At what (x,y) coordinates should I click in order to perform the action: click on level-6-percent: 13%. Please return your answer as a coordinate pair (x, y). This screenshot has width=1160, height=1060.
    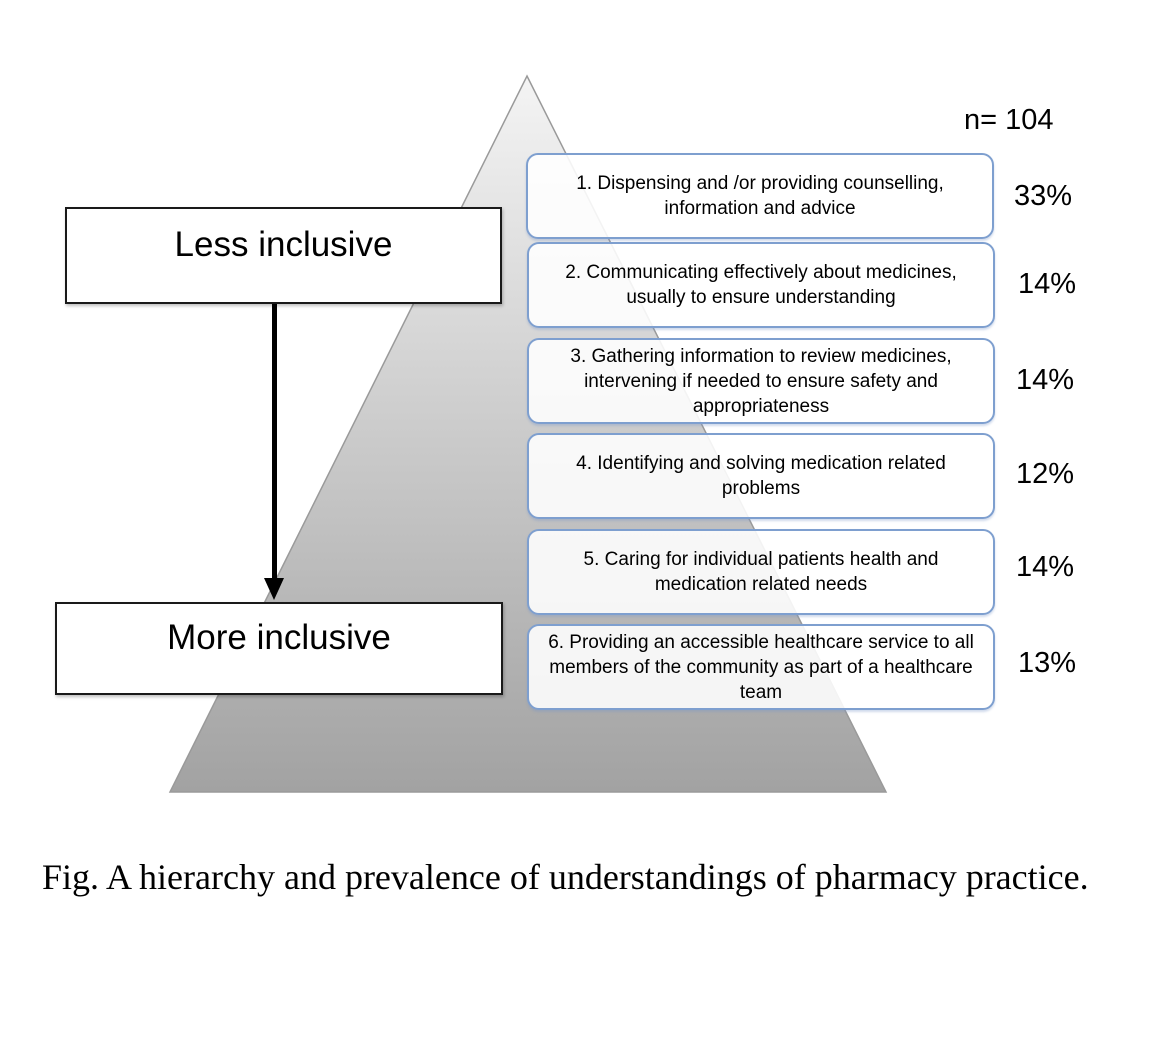
    Looking at the image, I should click on (1047, 663).